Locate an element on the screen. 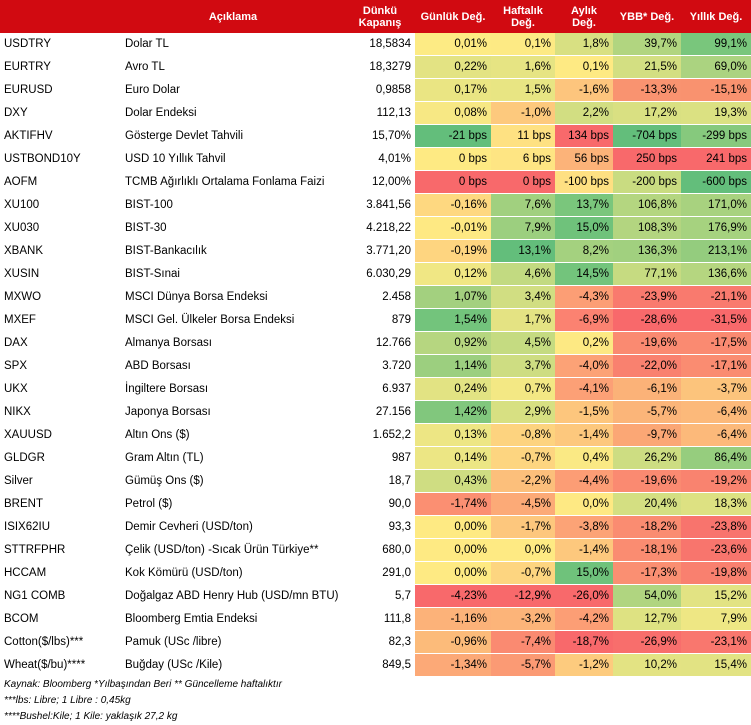 The height and width of the screenshot is (725, 751). cell-close: 18,5834 is located at coordinates (380, 44).